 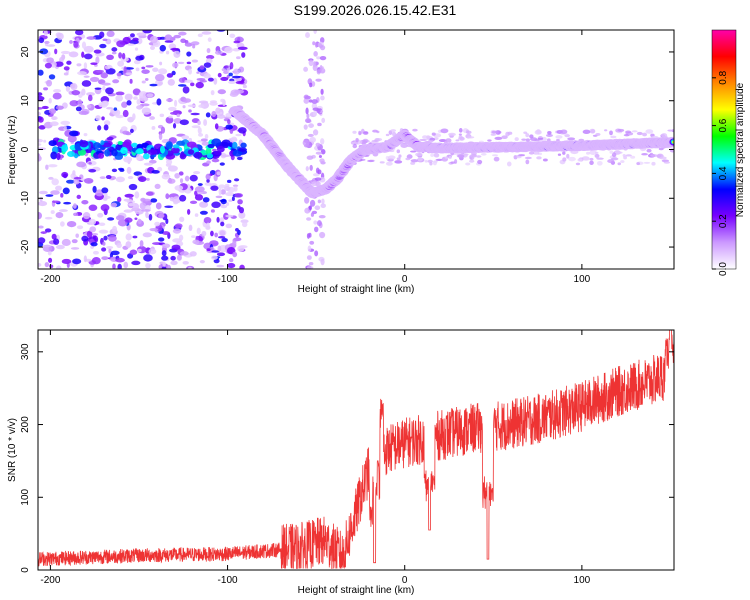 What do you see at coordinates (12, 150) in the screenshot?
I see `spectrogram-ylabel: Frequency (Hz)` at bounding box center [12, 150].